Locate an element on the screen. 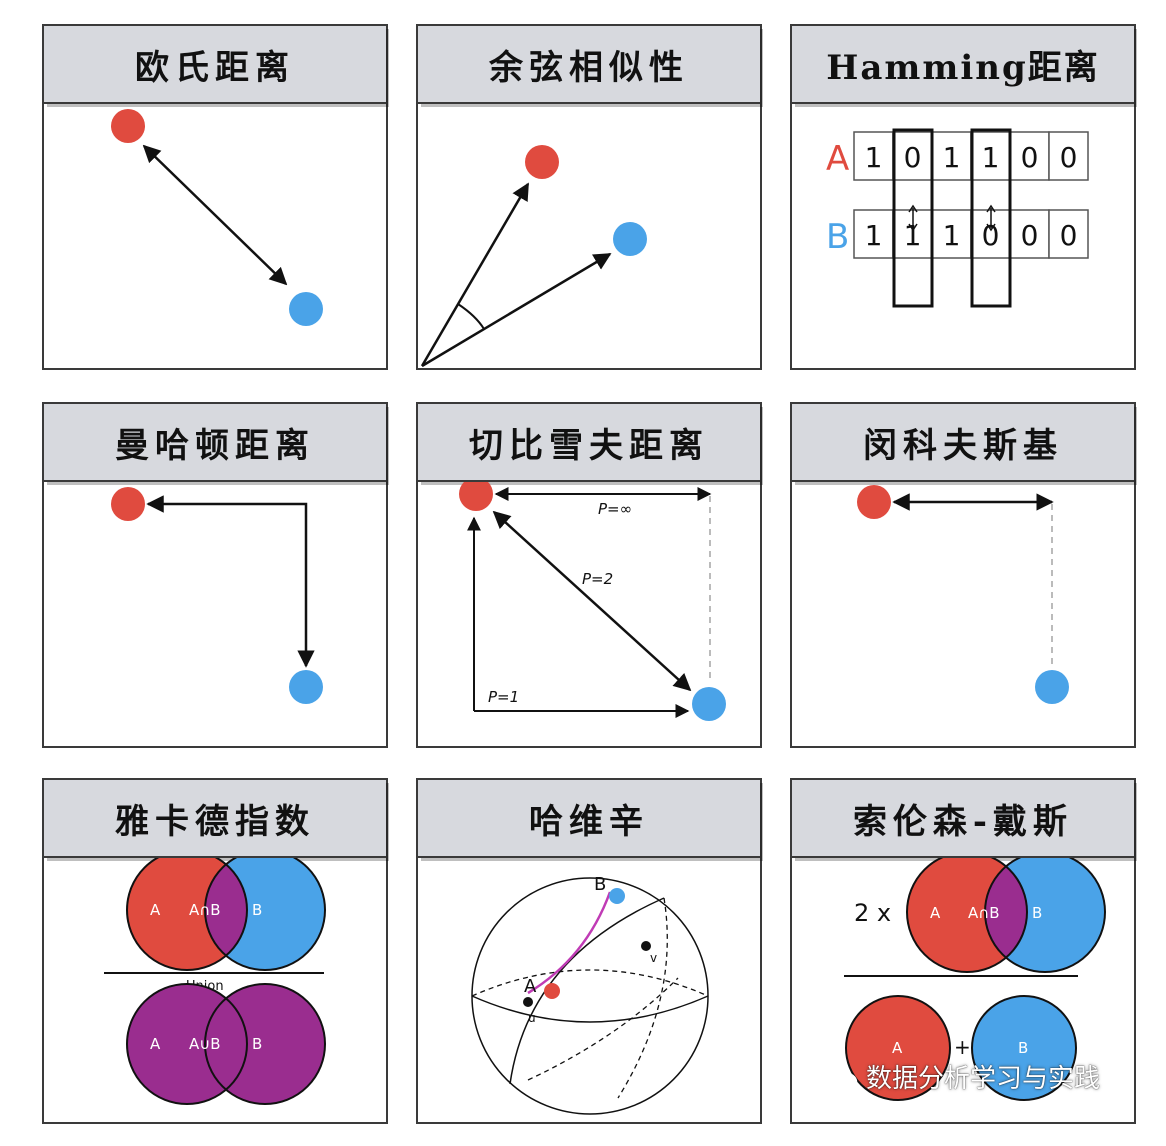 The height and width of the screenshot is (1146, 1166). panel-chebyshev: 切比雪夫距离 P=∞ P=2 P=1 is located at coordinates (589, 575).